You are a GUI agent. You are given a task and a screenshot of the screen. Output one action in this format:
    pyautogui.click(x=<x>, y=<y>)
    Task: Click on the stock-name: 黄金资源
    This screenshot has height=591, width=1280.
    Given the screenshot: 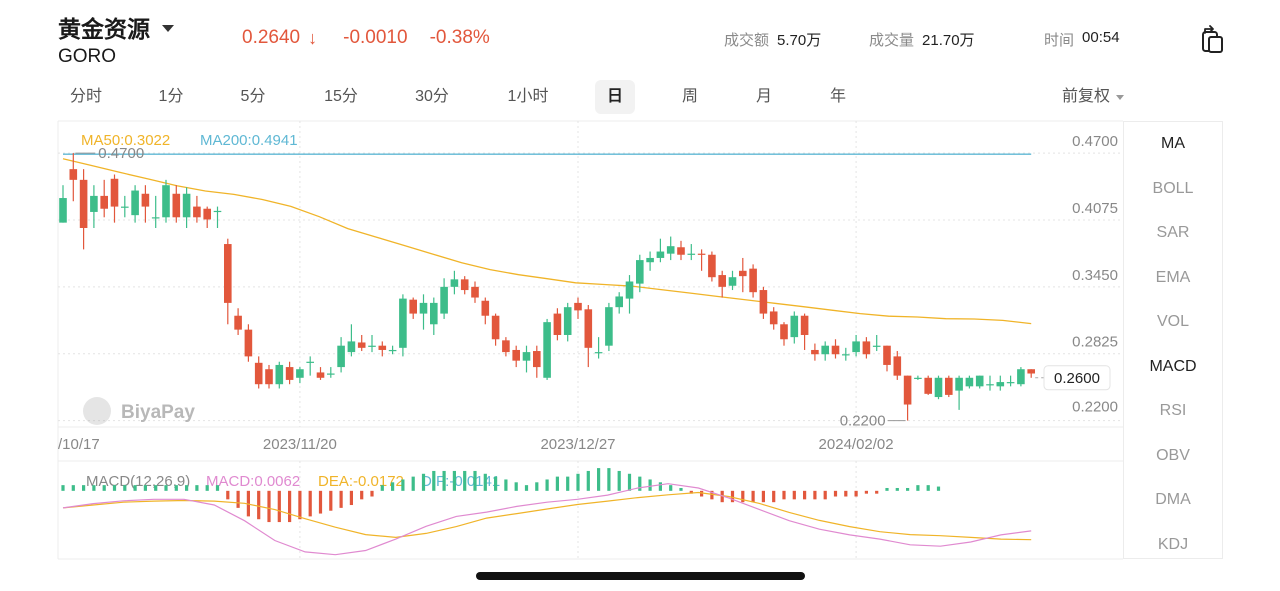 What is the action you would take?
    pyautogui.click(x=104, y=29)
    